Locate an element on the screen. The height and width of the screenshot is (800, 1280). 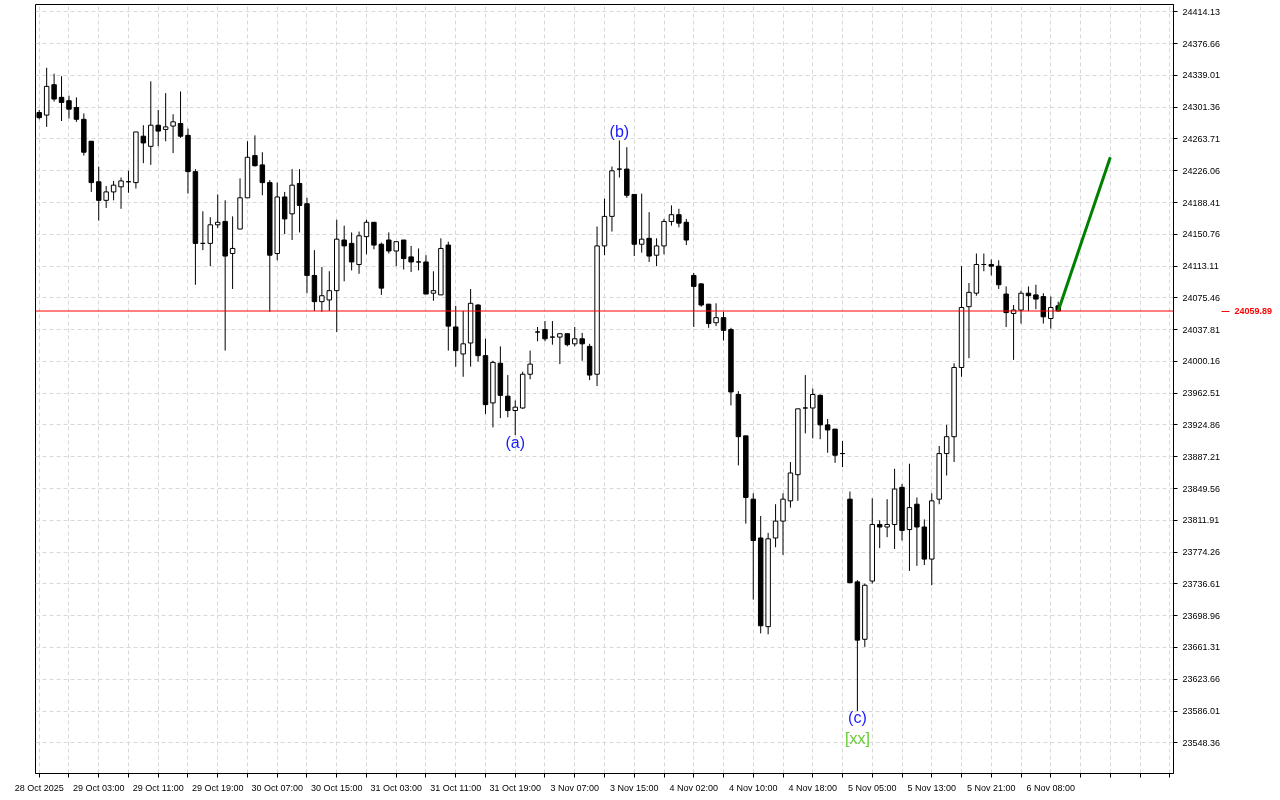
y-tick-label: 24263.71 is located at coordinates (1201, 138).